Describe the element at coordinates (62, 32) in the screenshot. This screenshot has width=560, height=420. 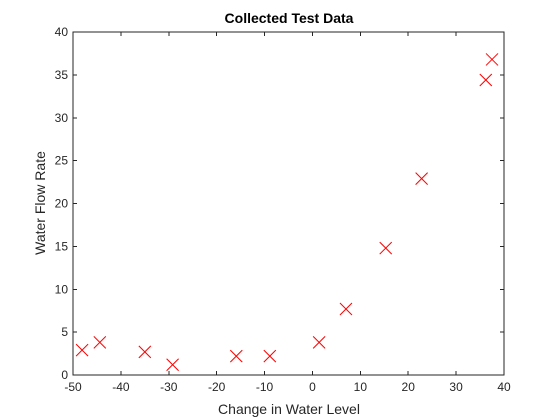
I see `y-tick-label: 40` at that location.